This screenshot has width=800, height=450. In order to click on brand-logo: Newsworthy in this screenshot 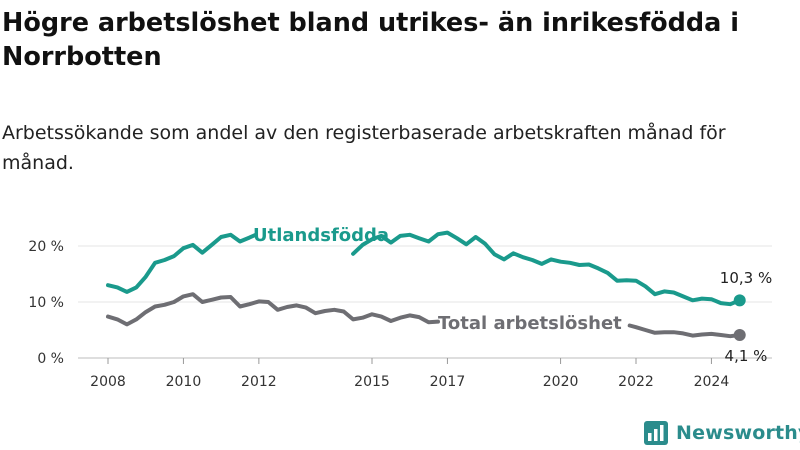, I will do `click(722, 433)`.